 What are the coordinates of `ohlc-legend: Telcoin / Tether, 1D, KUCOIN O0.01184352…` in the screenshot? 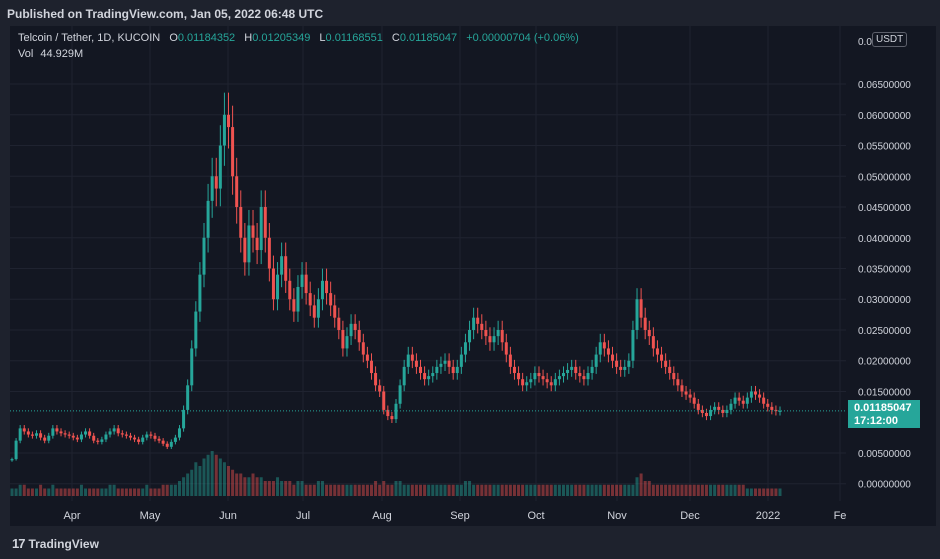 It's located at (298, 38).